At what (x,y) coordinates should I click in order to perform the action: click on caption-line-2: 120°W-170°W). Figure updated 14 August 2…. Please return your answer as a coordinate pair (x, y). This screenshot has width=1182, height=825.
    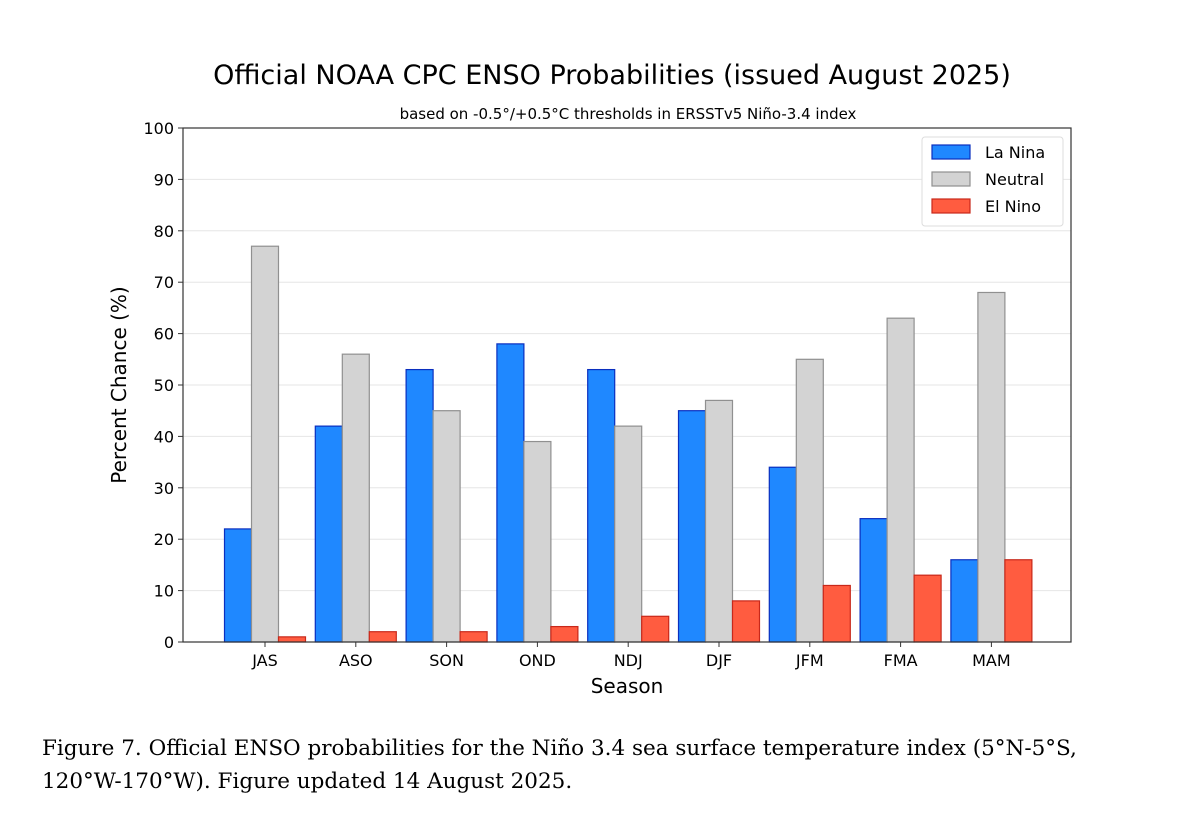
    Looking at the image, I should click on (307, 781).